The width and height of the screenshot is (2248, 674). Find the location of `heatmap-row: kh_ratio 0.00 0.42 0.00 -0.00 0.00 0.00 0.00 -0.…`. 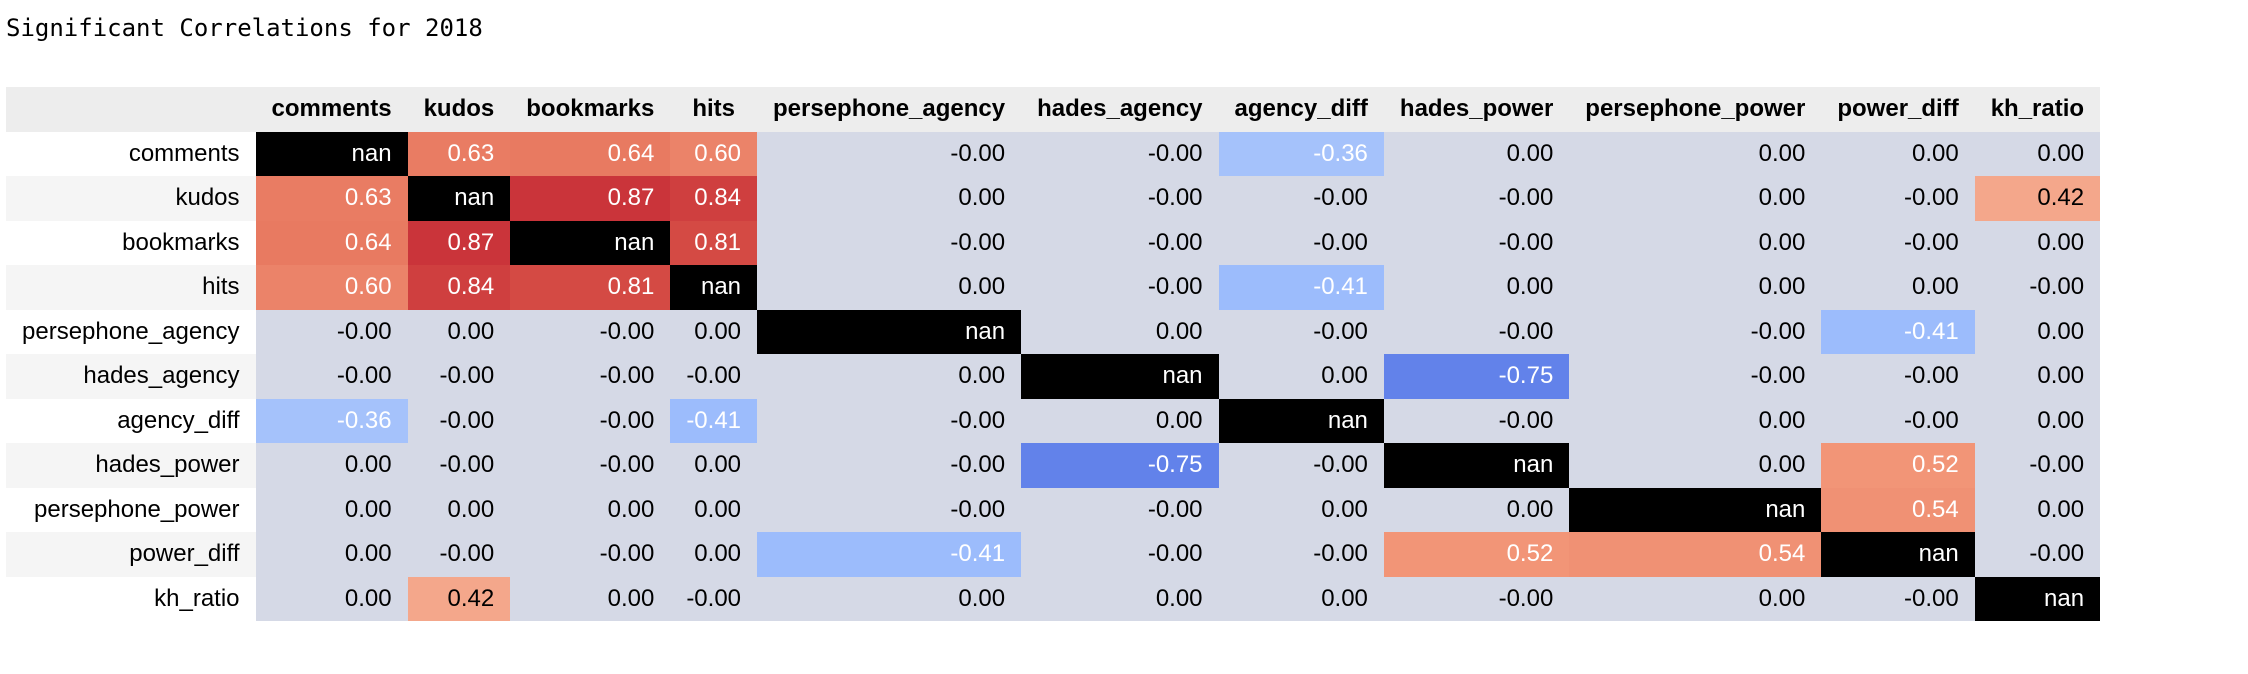

heatmap-row: kh_ratio 0.00 0.42 0.00 -0.00 0.00 0.00 0.00 -0.… is located at coordinates (1053, 598).